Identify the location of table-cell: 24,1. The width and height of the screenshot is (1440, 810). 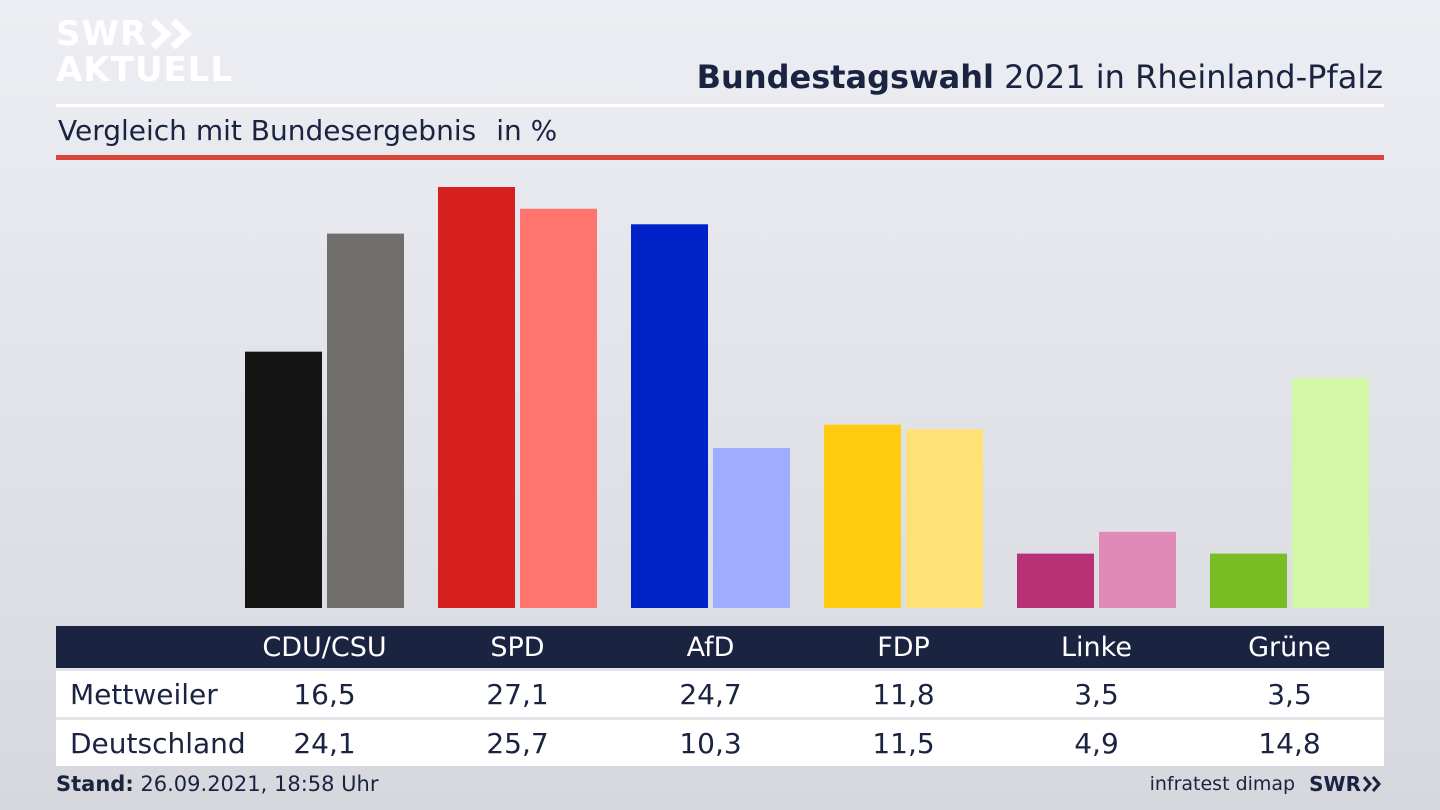
(324, 743).